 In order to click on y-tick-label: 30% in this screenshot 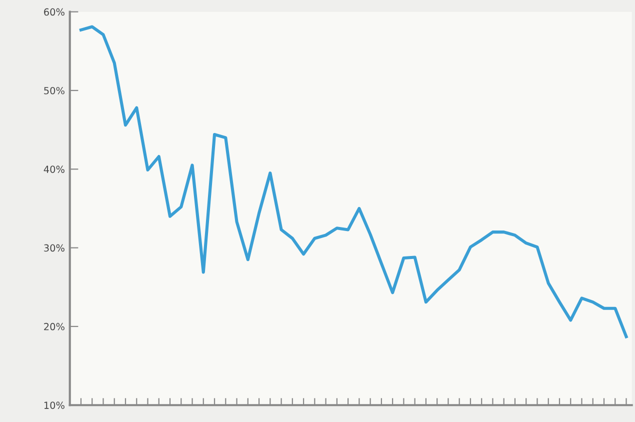, I will do `click(54, 248)`.